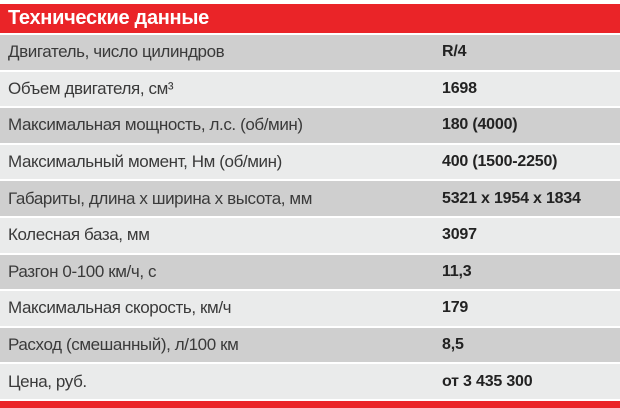 Image resolution: width=620 pixels, height=408 pixels. Describe the element at coordinates (116, 52) in the screenshot. I see `row-label: Двигатель, число цилиндров` at that location.